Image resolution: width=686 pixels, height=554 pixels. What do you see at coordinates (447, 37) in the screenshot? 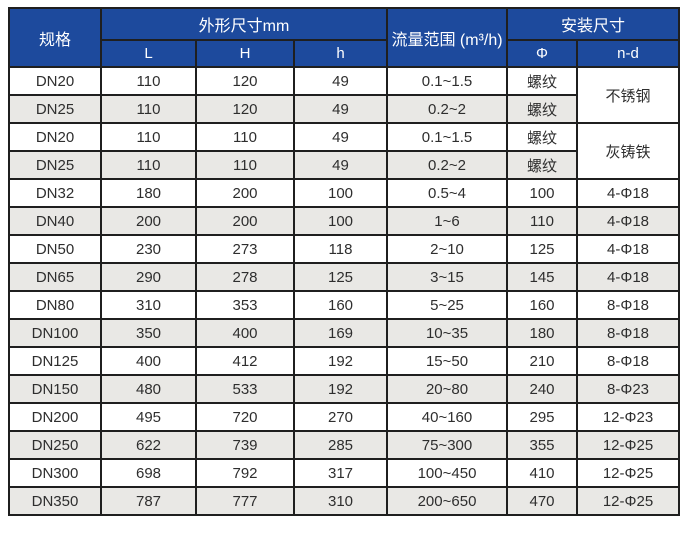
I see `col-header-flow-range: 流量范围 (m³/h)` at bounding box center [447, 37].